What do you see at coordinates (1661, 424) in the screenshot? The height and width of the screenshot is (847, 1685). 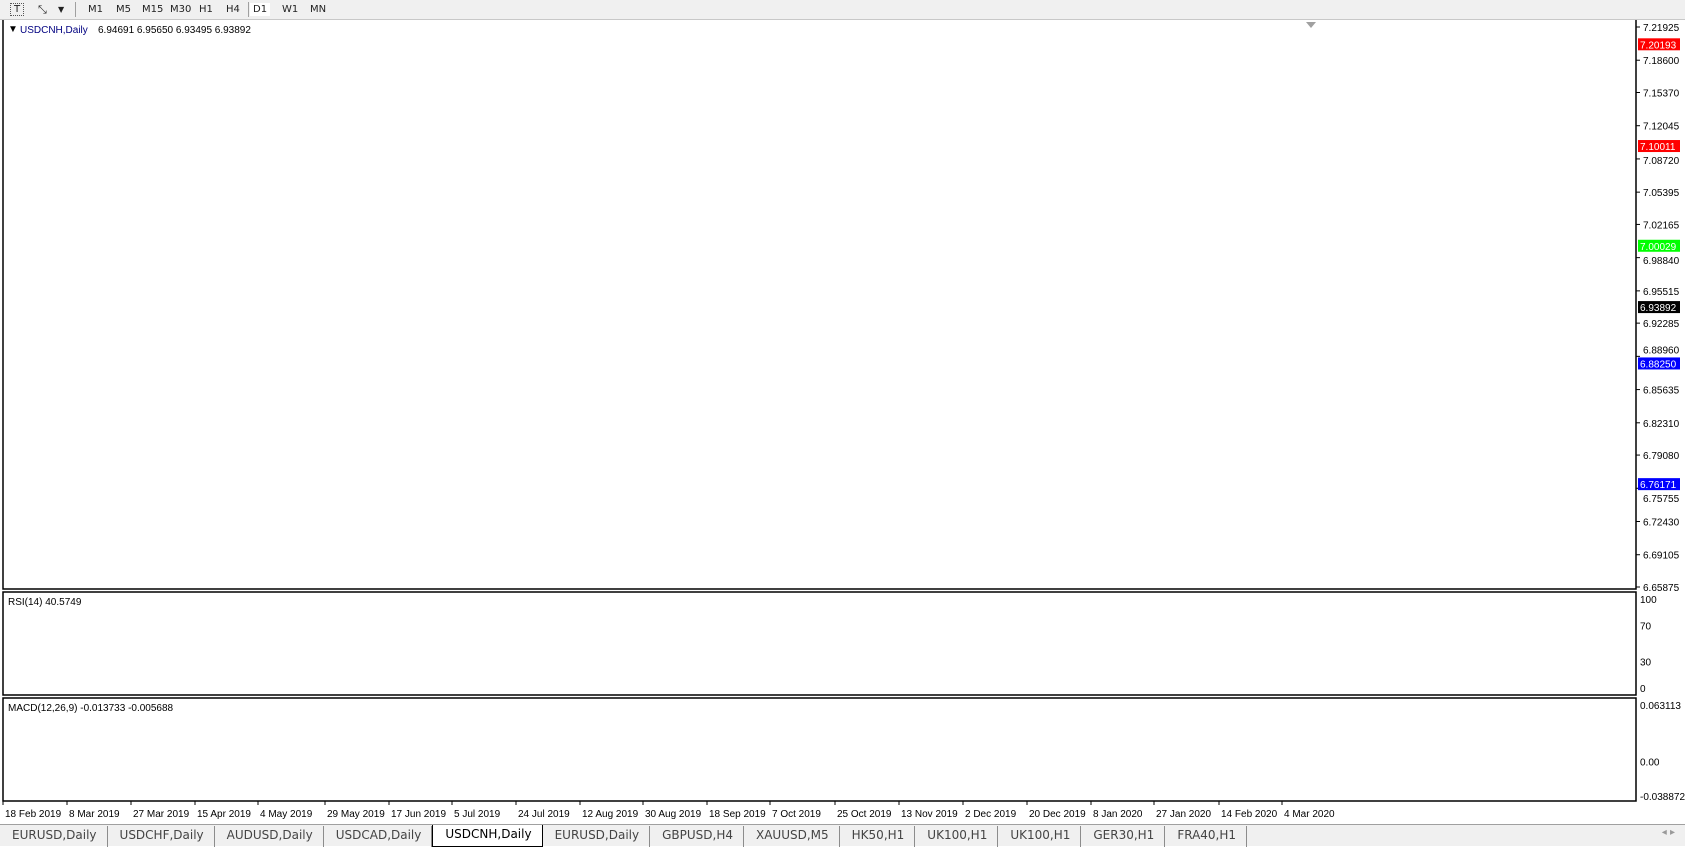 I see `price-tick-label: 6.82310` at bounding box center [1661, 424].